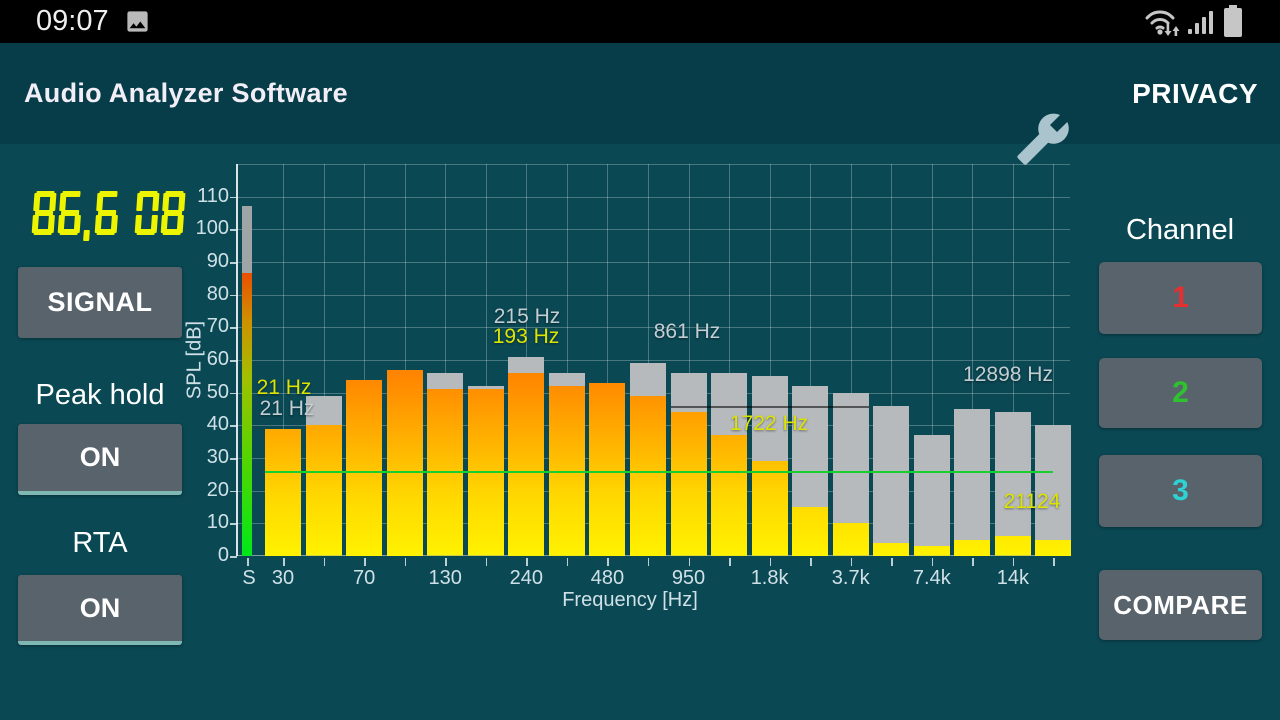 Image resolution: width=1280 pixels, height=720 pixels. I want to click on privacy-button: PRIVACY, so click(1195, 93).